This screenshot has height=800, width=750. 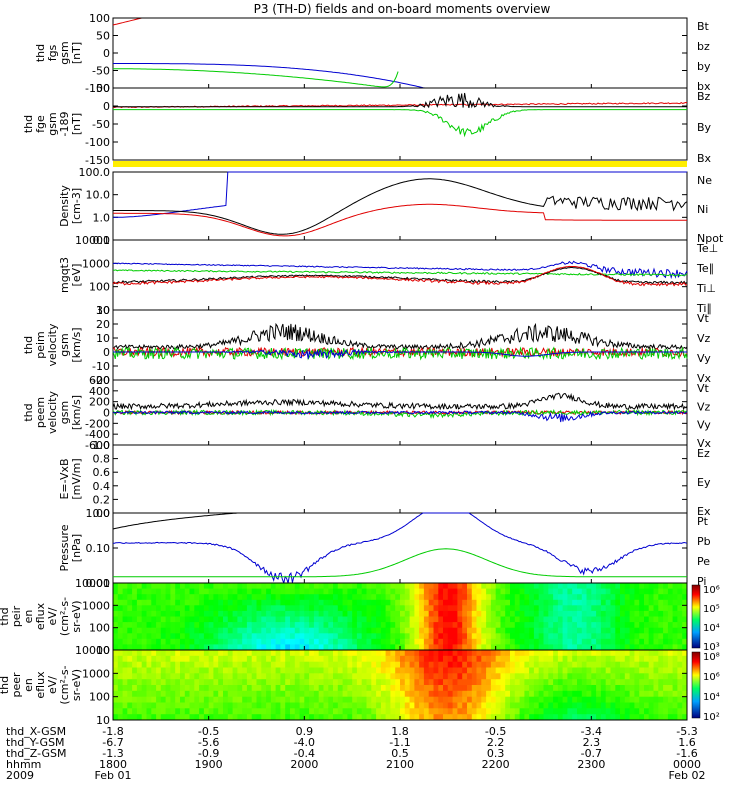 I want to click on colorbar-label: 10⁵, so click(x=711, y=609).